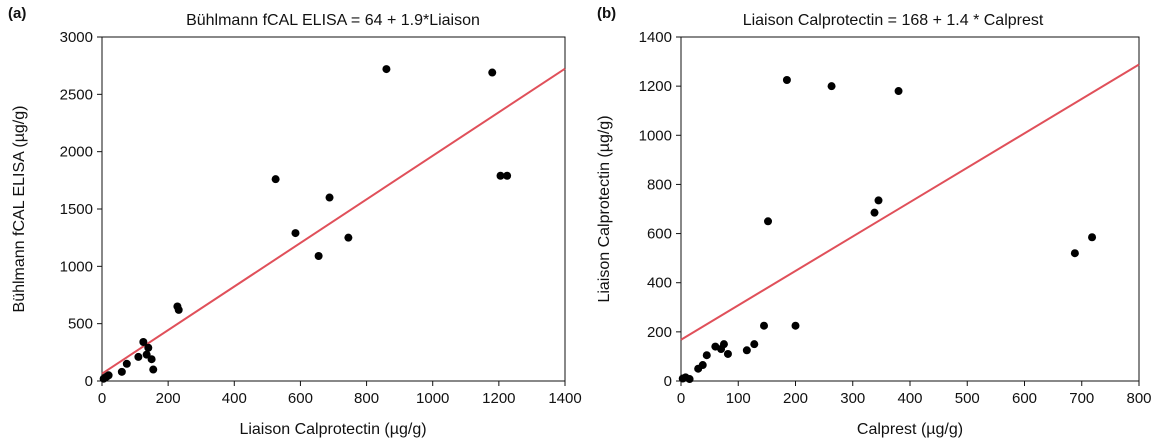 The image size is (1163, 443). I want to click on y-tick-label: 800, so click(659, 184).